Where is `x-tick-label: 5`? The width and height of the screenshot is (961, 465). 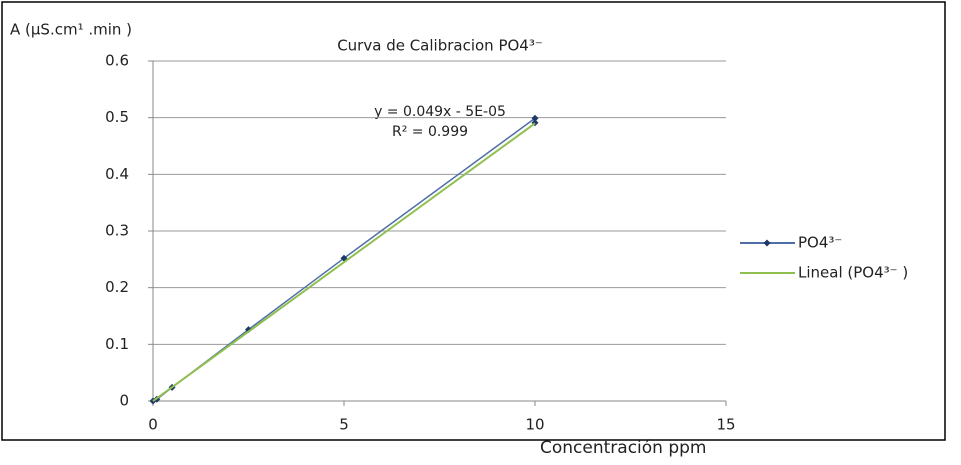 x-tick-label: 5 is located at coordinates (344, 425).